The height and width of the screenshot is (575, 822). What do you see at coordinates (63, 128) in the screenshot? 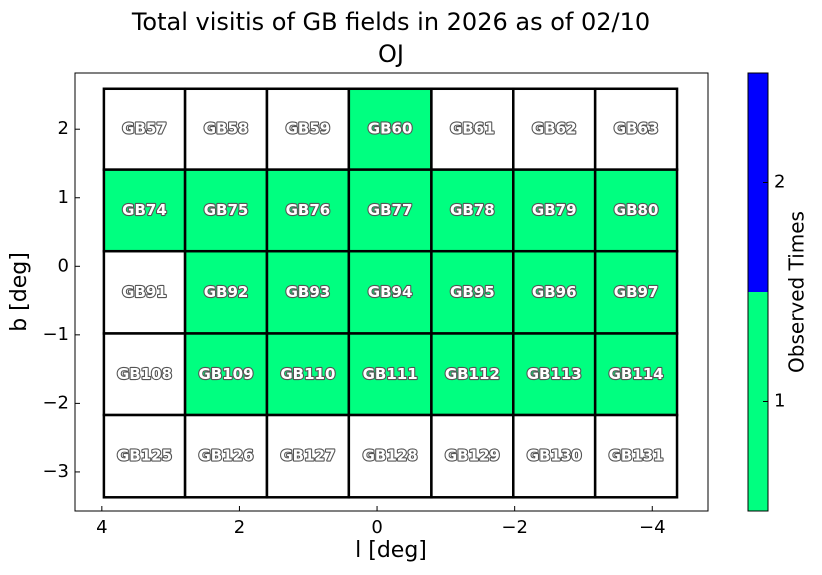
I see `y-tick-label: 2` at bounding box center [63, 128].